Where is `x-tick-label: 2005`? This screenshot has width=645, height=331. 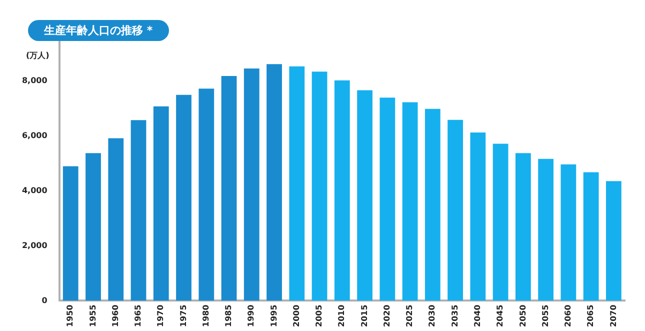
x-tick-label: 2005 is located at coordinates (319, 315).